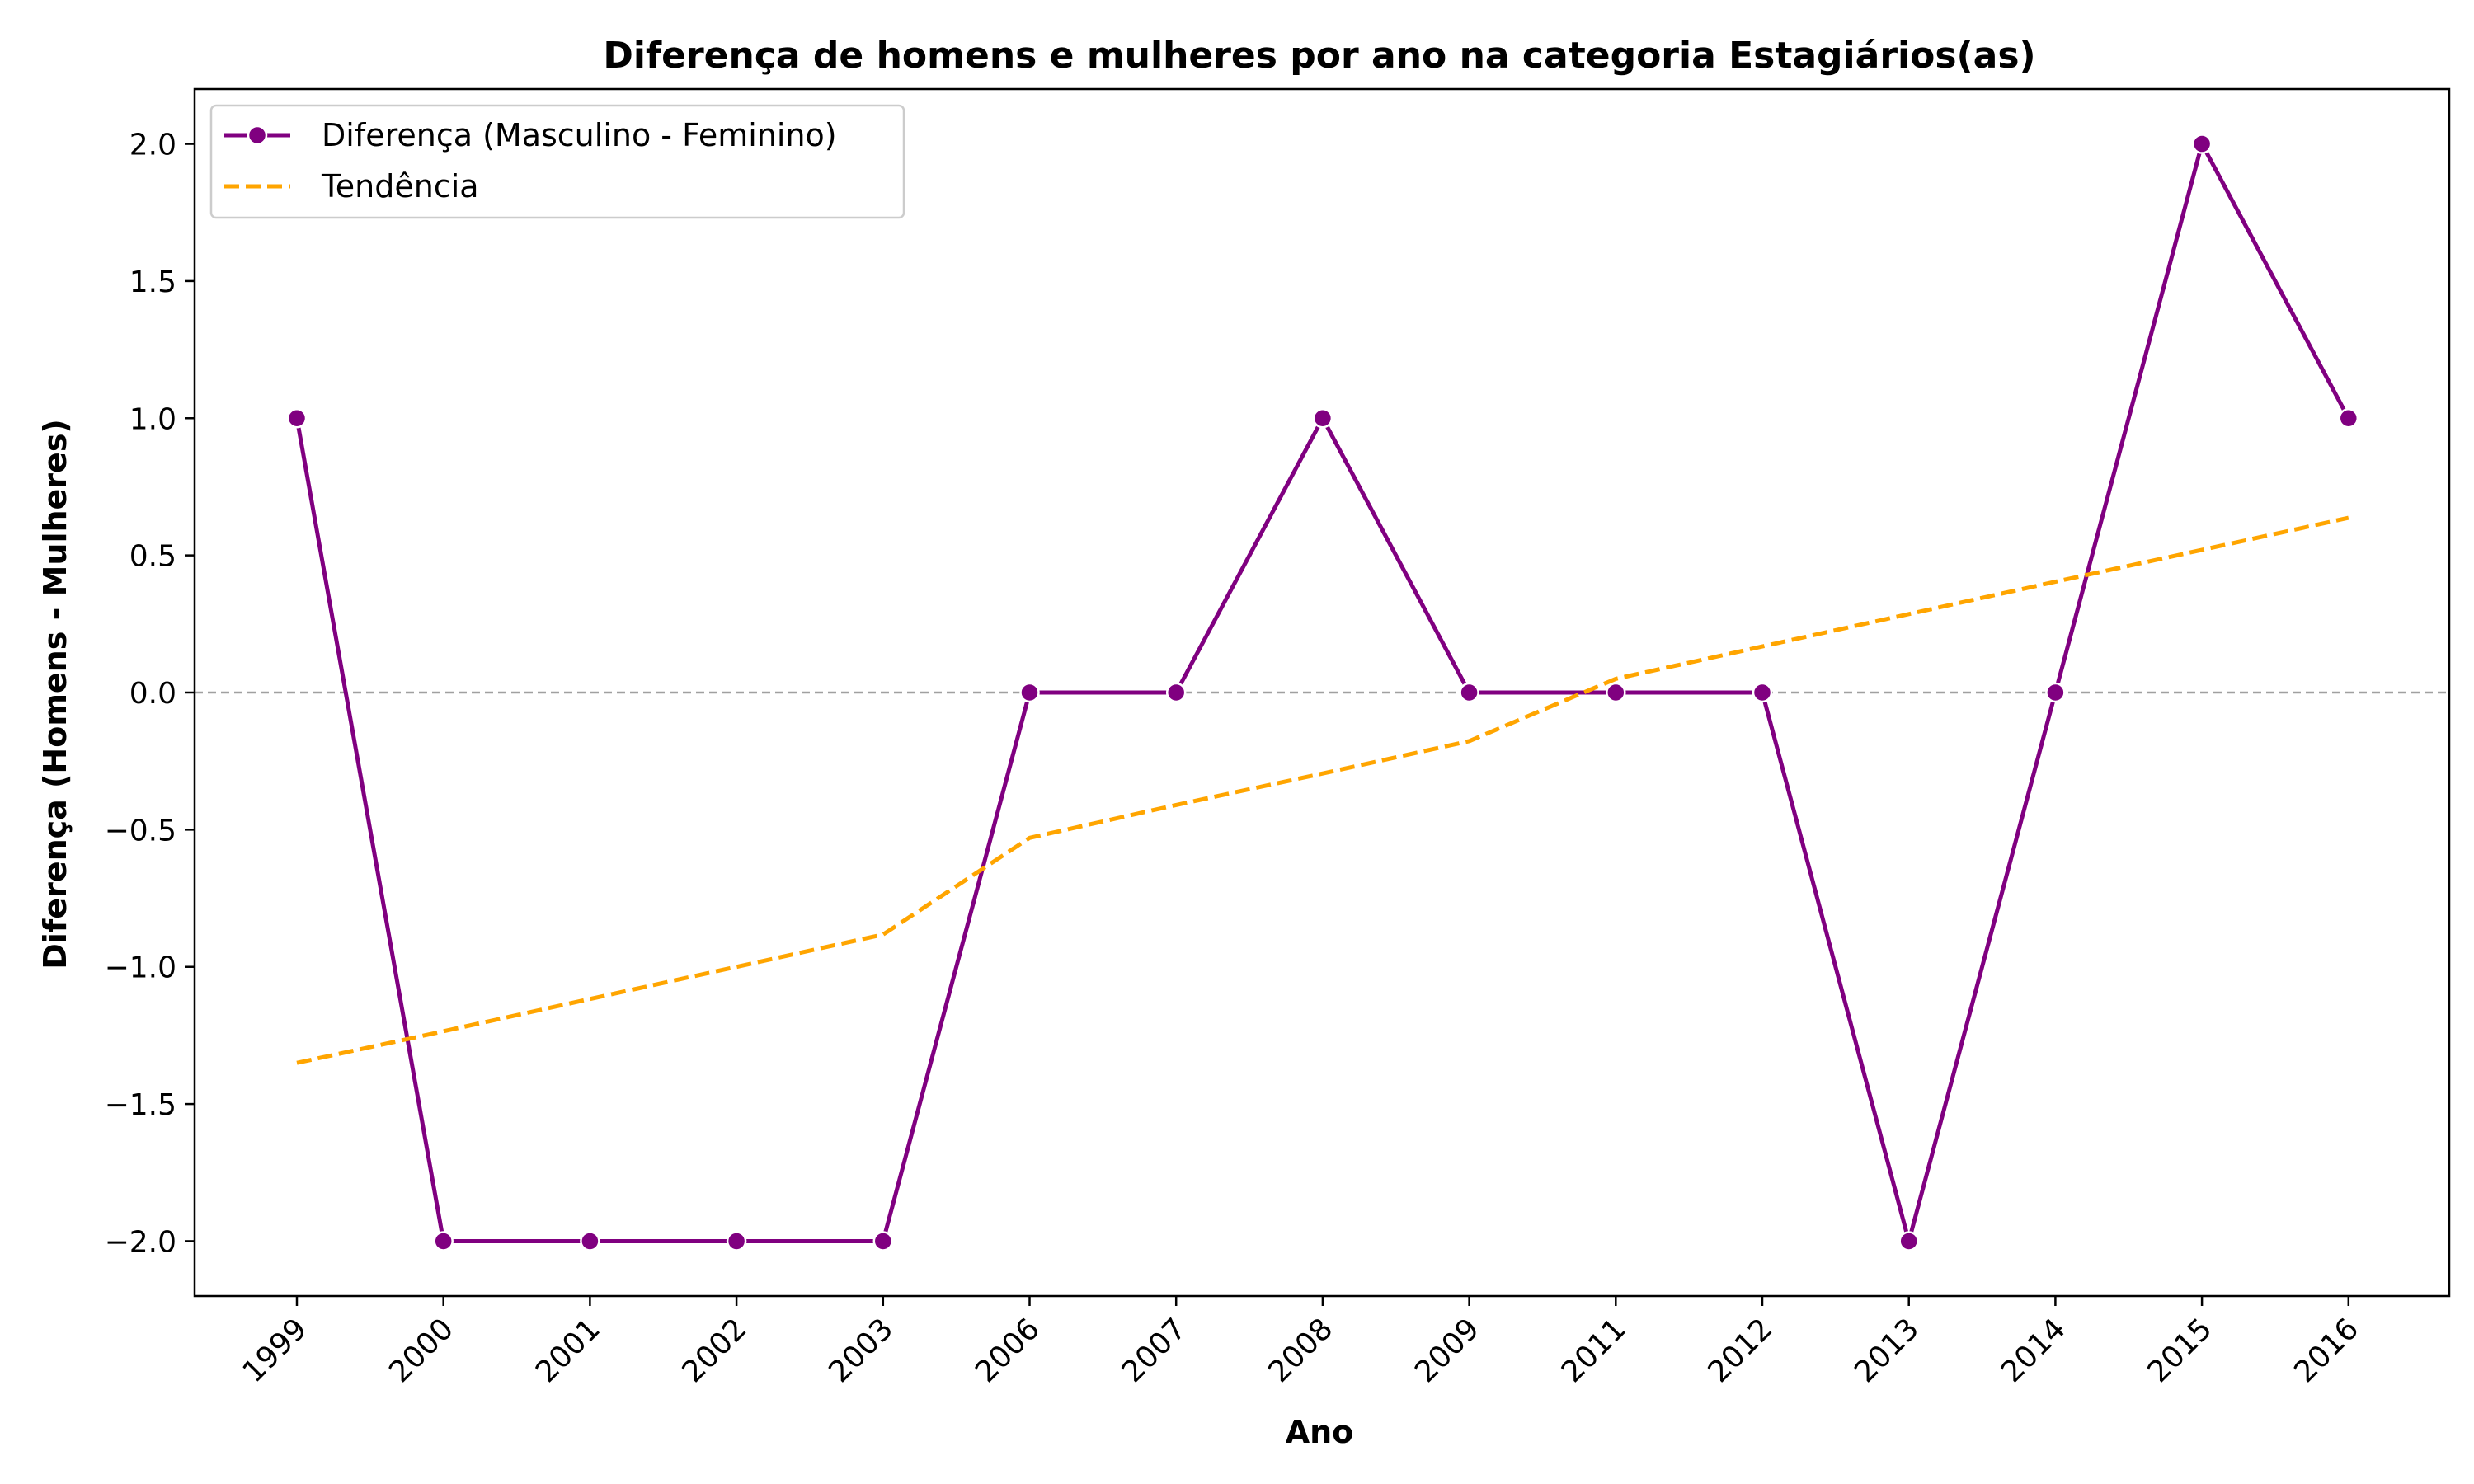  Describe the element at coordinates (400, 186) in the screenshot. I see `legend-entry-label: Tendência` at that location.